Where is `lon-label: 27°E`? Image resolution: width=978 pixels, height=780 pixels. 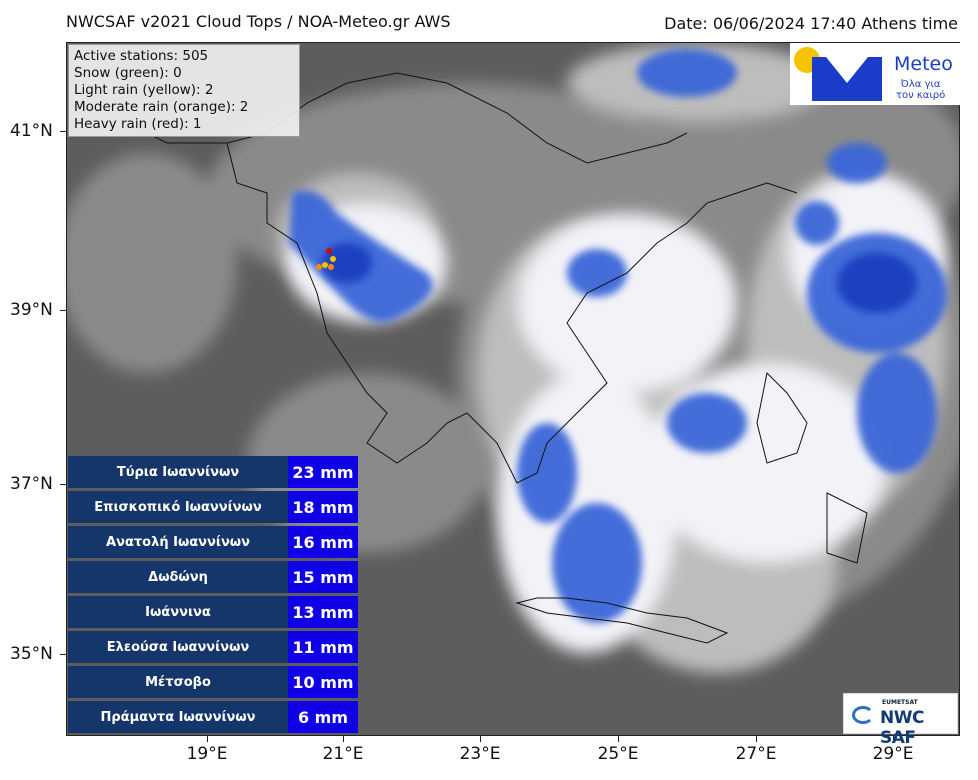
lon-label: 27°E is located at coordinates (756, 754).